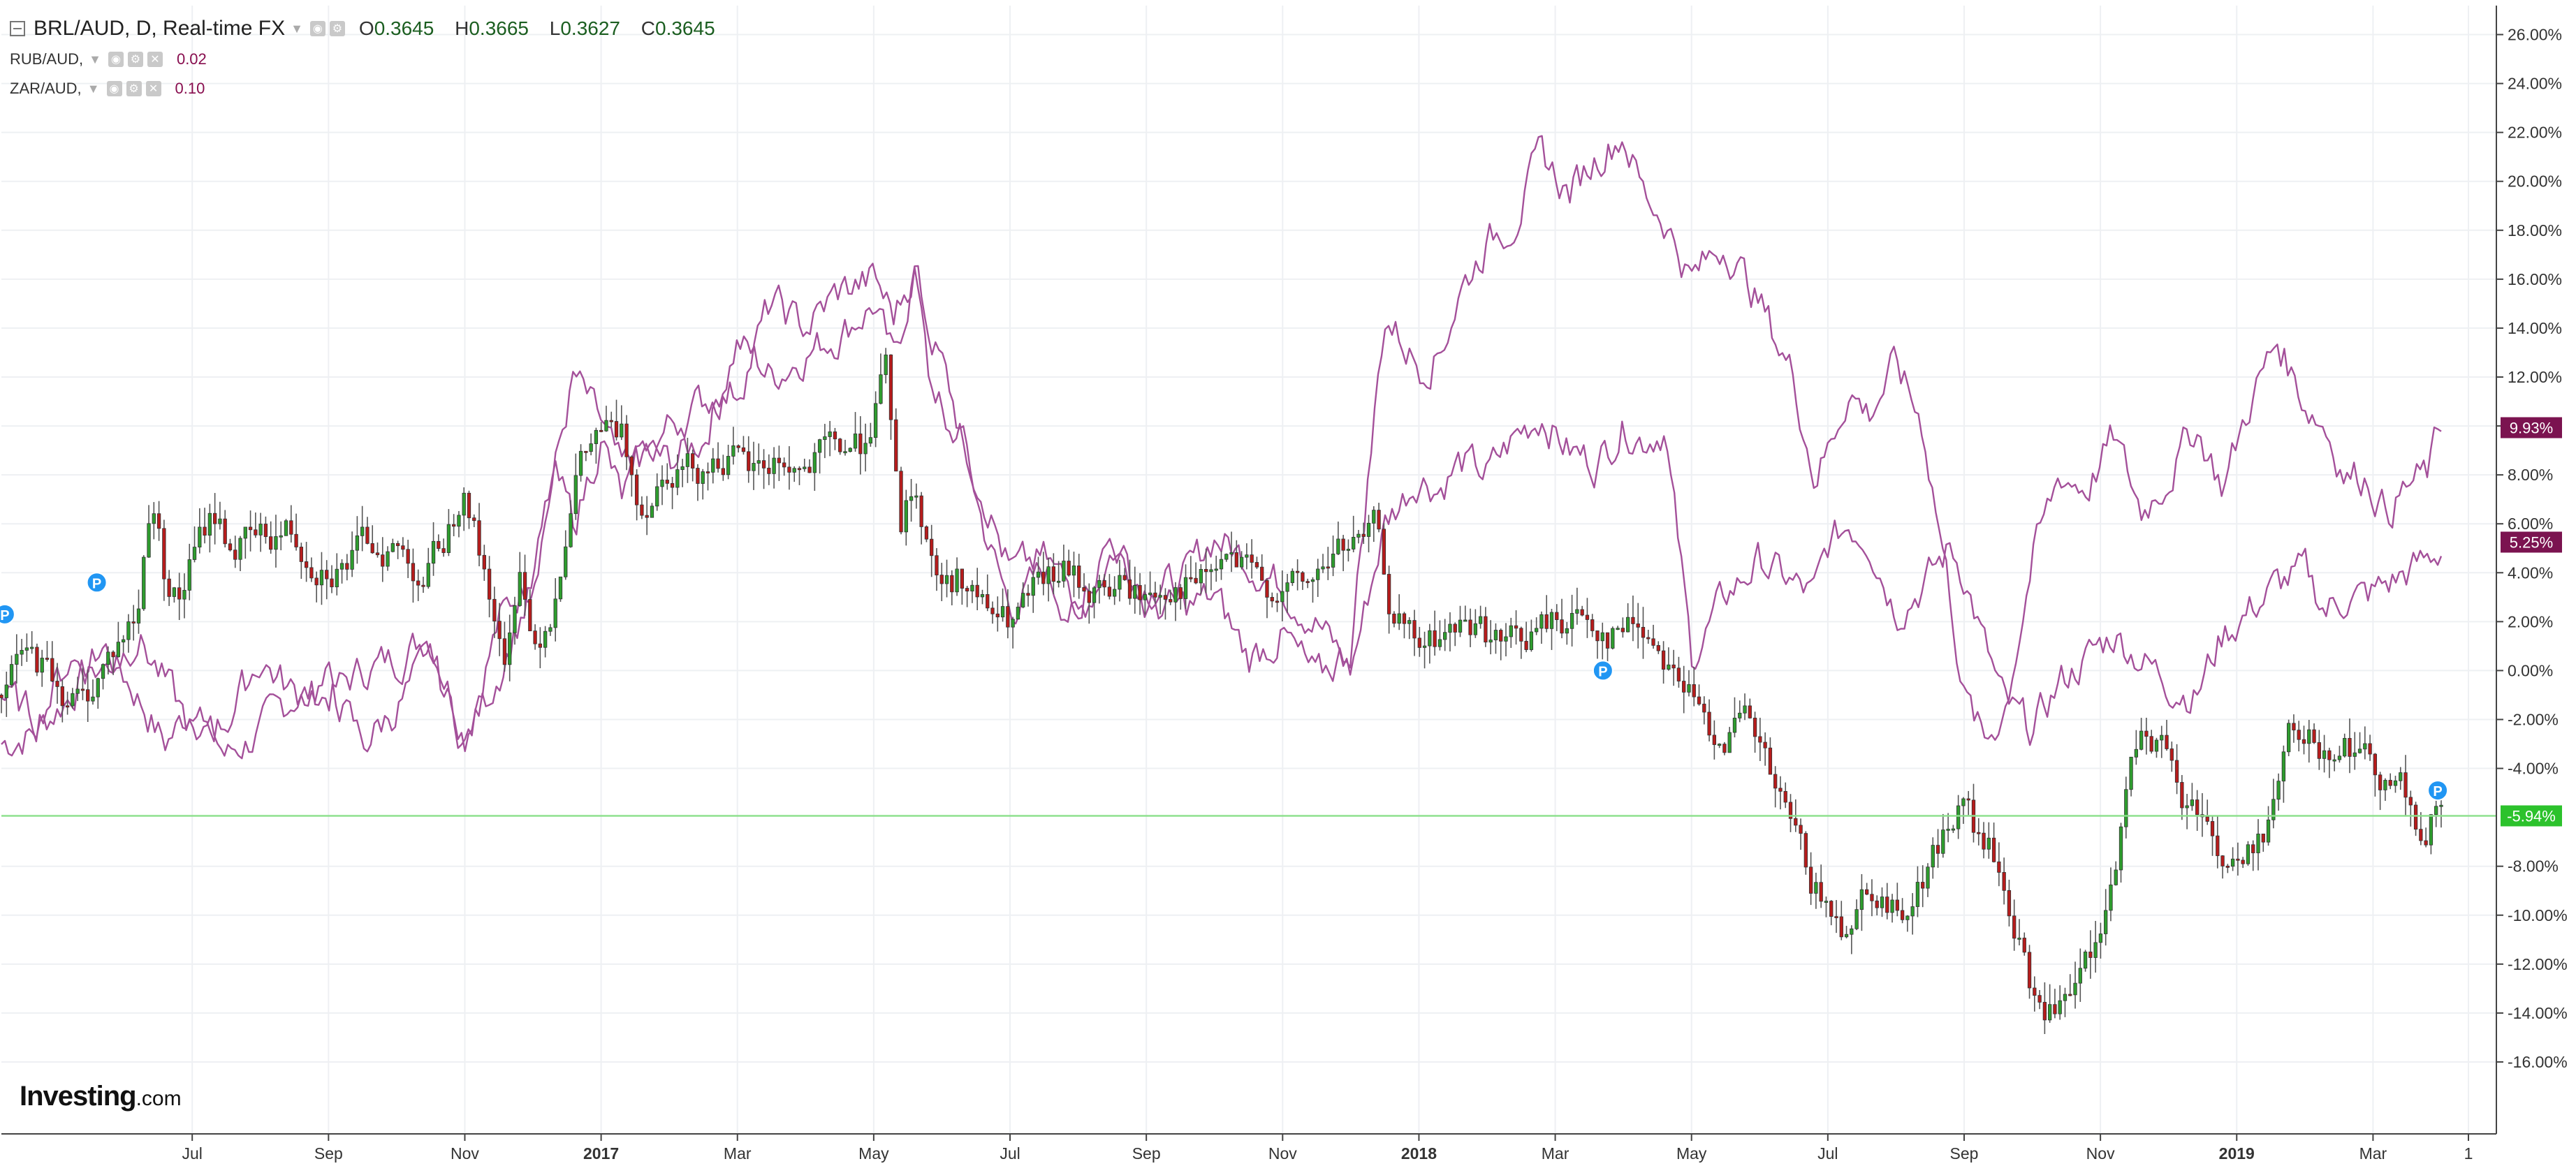  Describe the element at coordinates (371, 60) in the screenshot. I see `legend-compare-row: RUB/AUD, ▼ ◉ ⚙ ✕ 0.02` at that location.